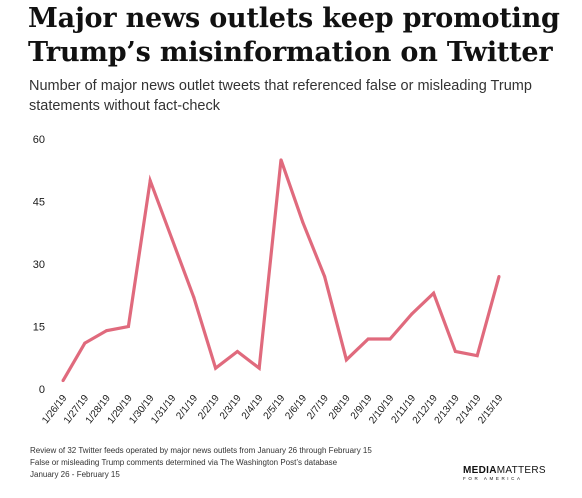  Describe the element at coordinates (42, 390) in the screenshot. I see `y-tick-label: 0` at that location.